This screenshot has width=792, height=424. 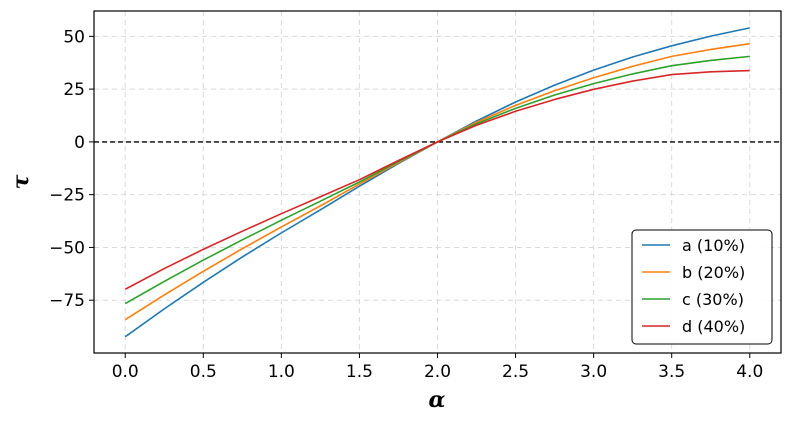 I want to click on x-tick-label: 3.5, so click(x=671, y=372).